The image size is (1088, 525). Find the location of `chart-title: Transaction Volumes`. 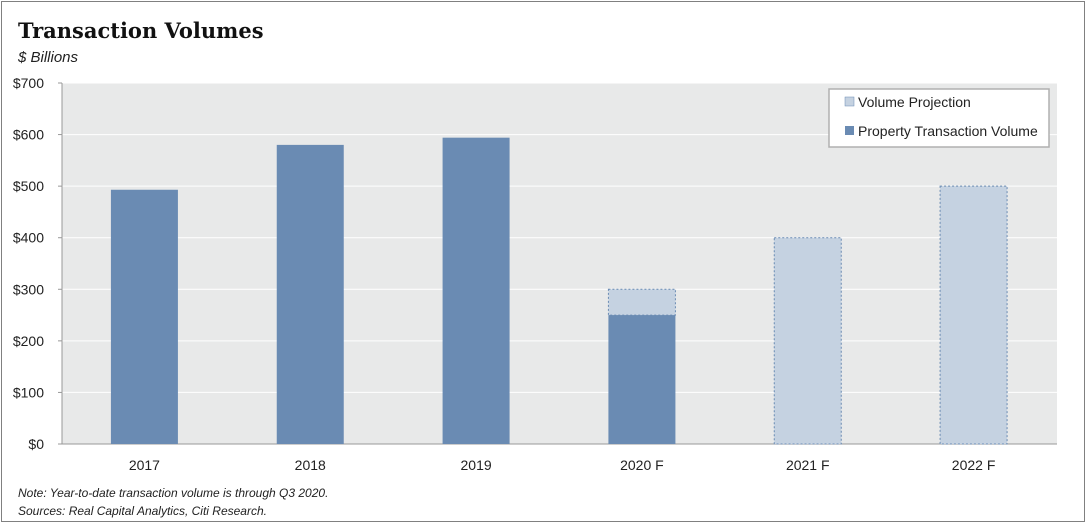

chart-title: Transaction Volumes is located at coordinates (141, 30).